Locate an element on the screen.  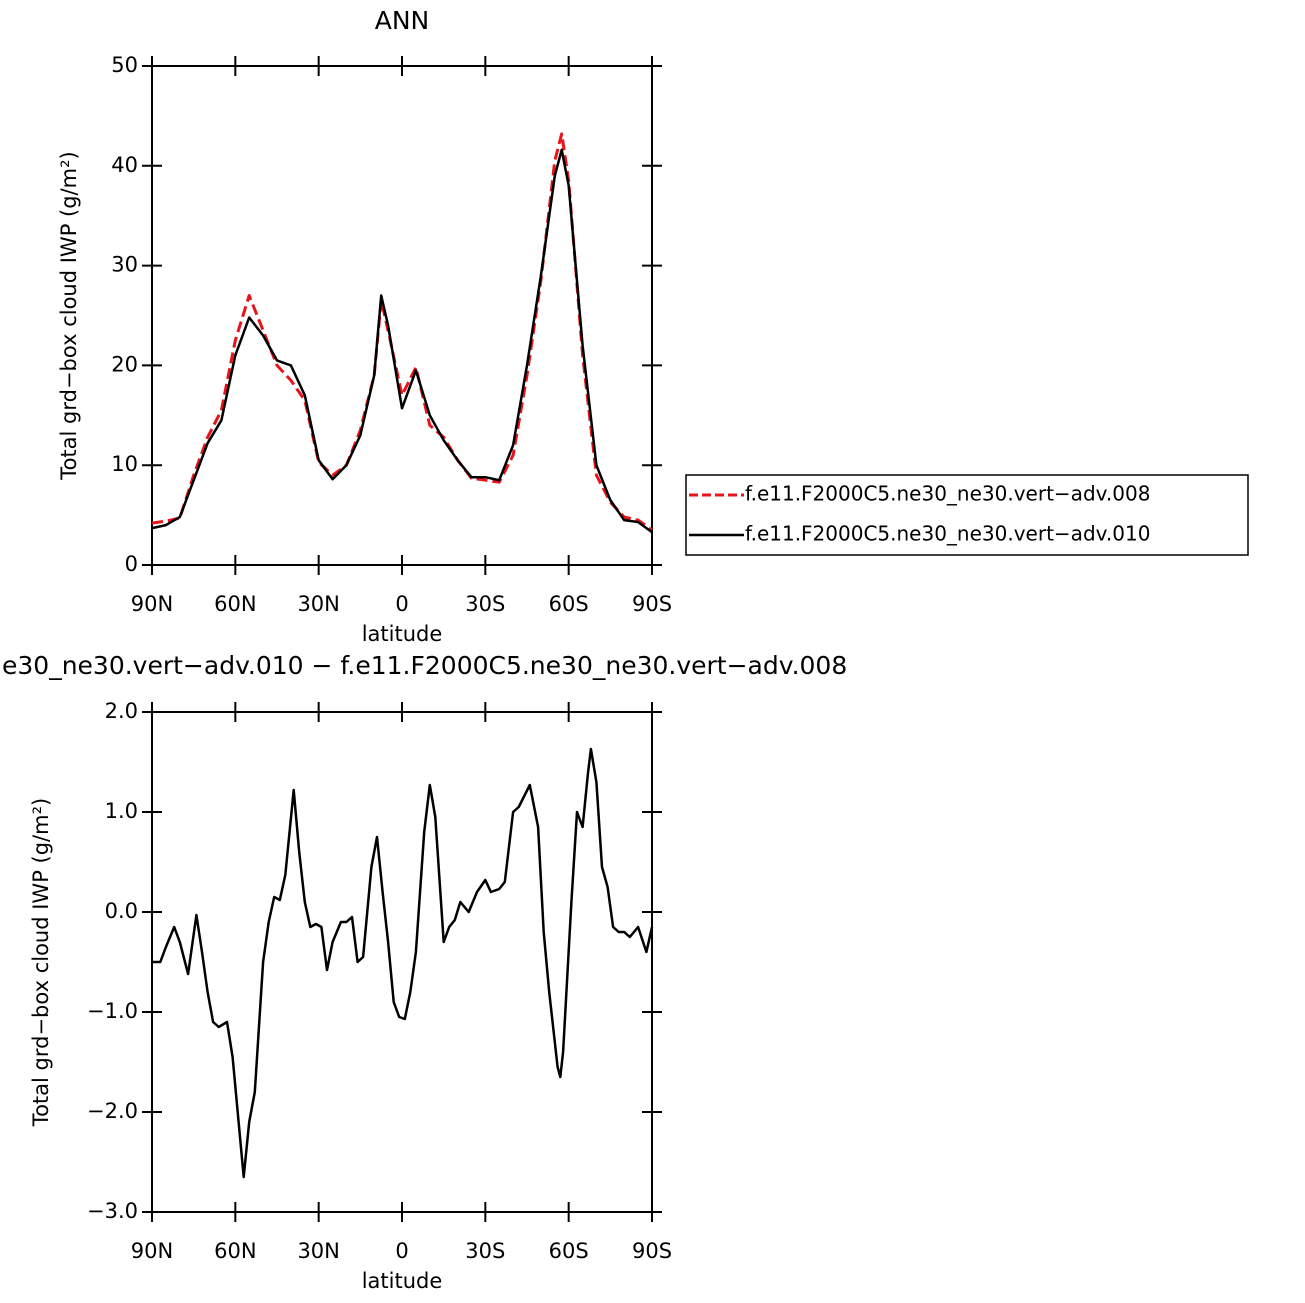
y-tick-label: 50 is located at coordinates (124, 65).